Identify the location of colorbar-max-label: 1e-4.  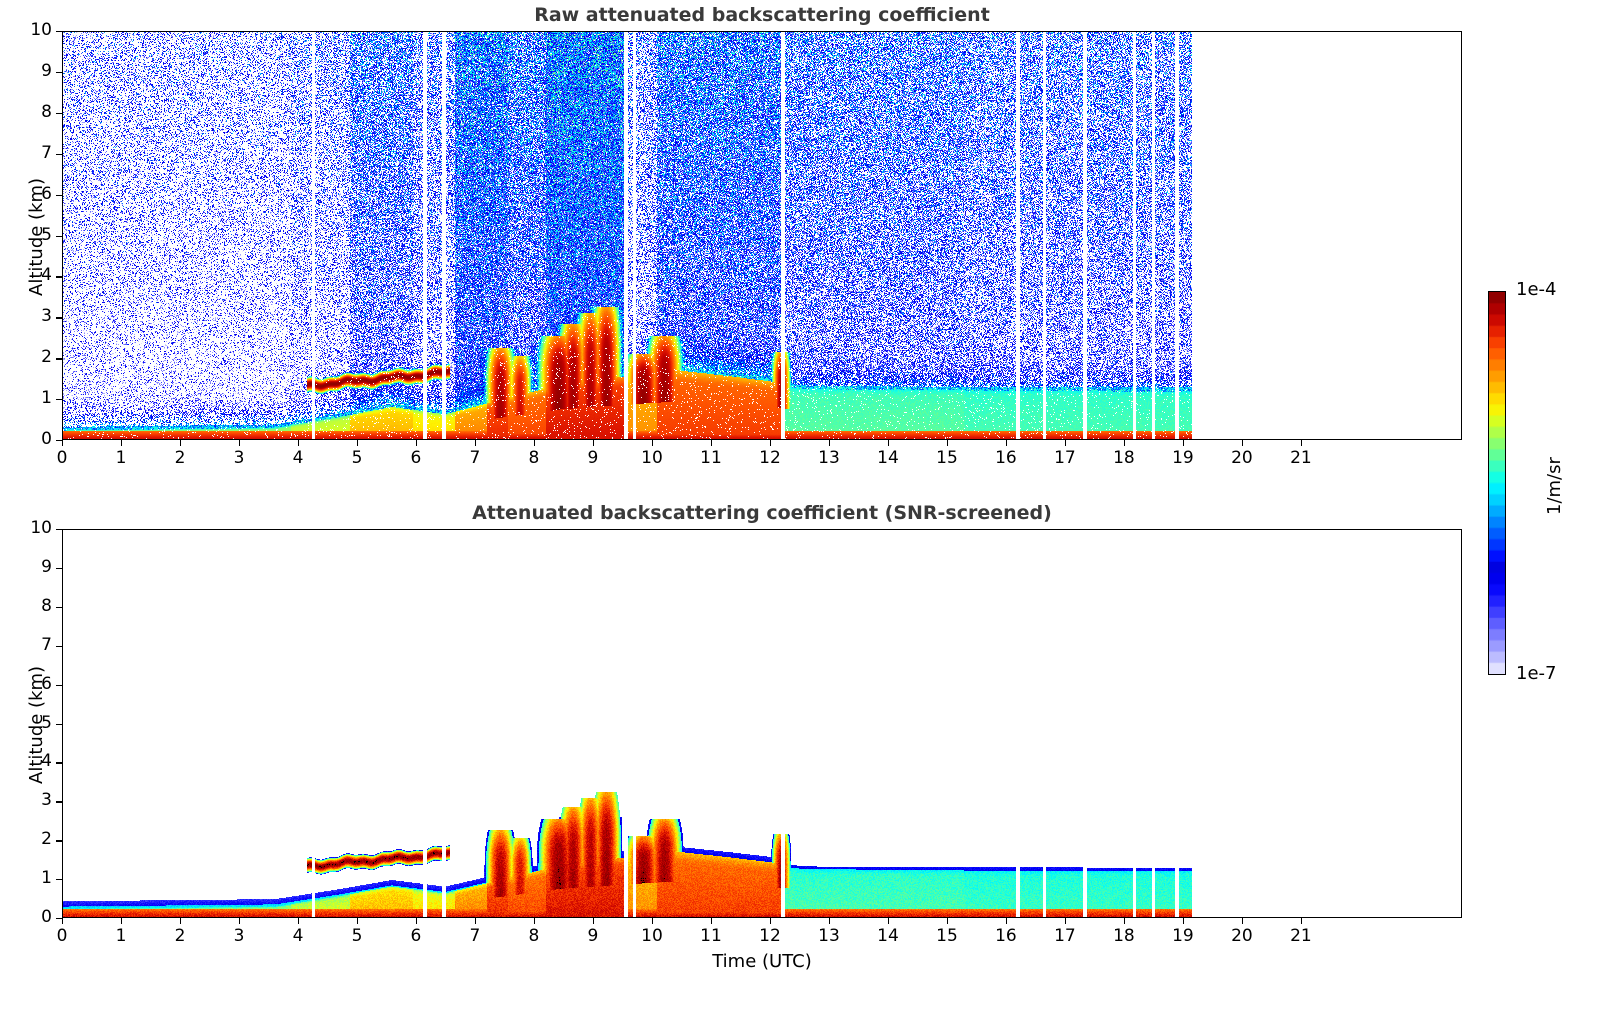
(1536, 289).